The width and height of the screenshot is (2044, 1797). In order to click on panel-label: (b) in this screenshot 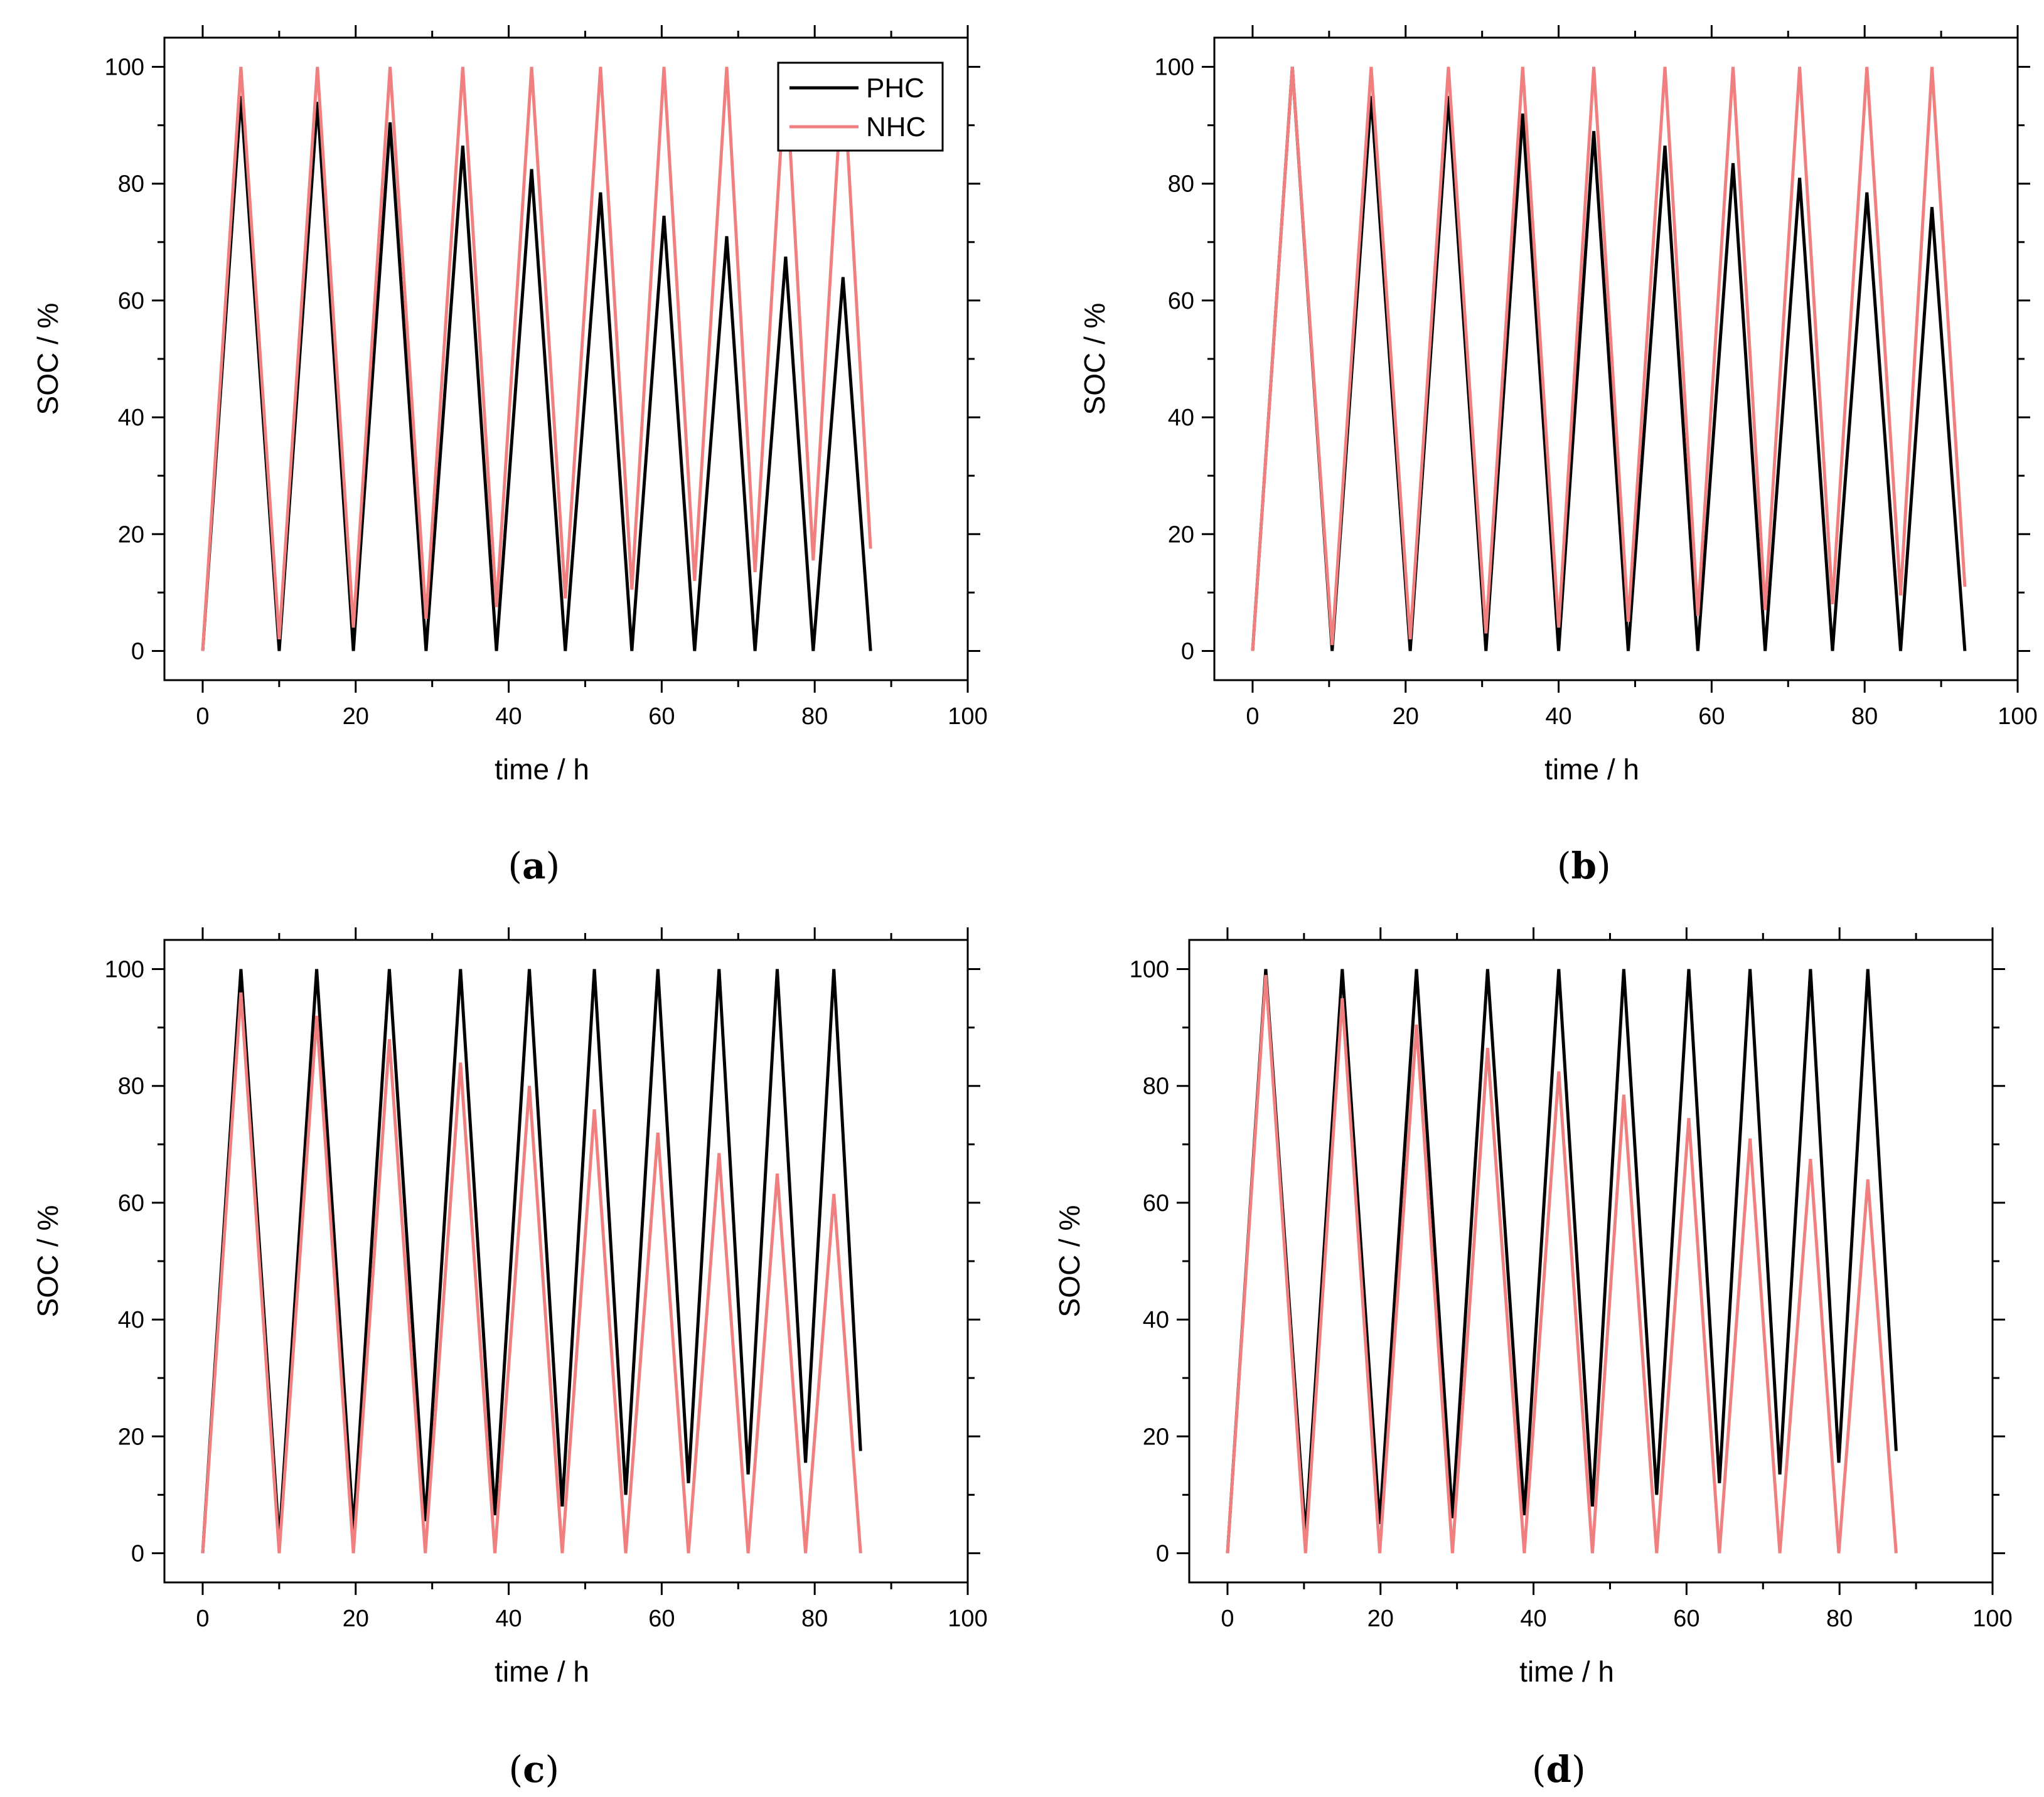, I will do `click(1584, 866)`.